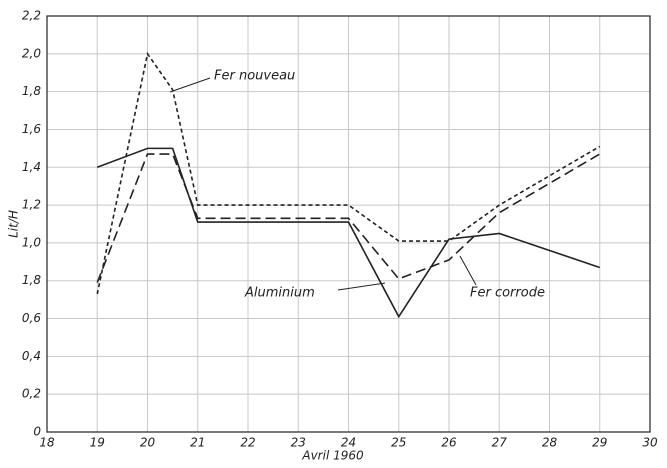 This screenshot has width=667, height=468. Describe the element at coordinates (449, 443) in the screenshot. I see `x-tick-label: 26` at that location.